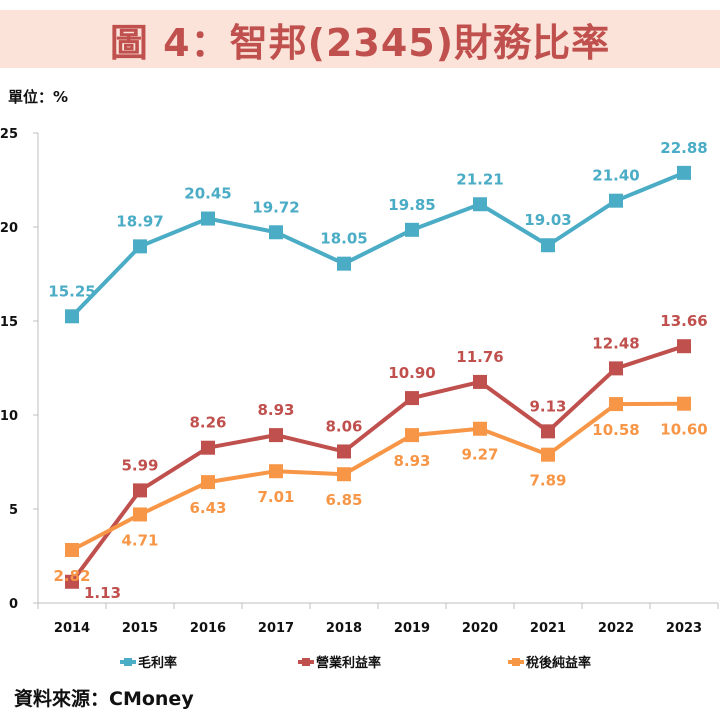 The height and width of the screenshot is (720, 720). Describe the element at coordinates (343, 426) in the screenshot. I see `data-label: 8.06` at that location.